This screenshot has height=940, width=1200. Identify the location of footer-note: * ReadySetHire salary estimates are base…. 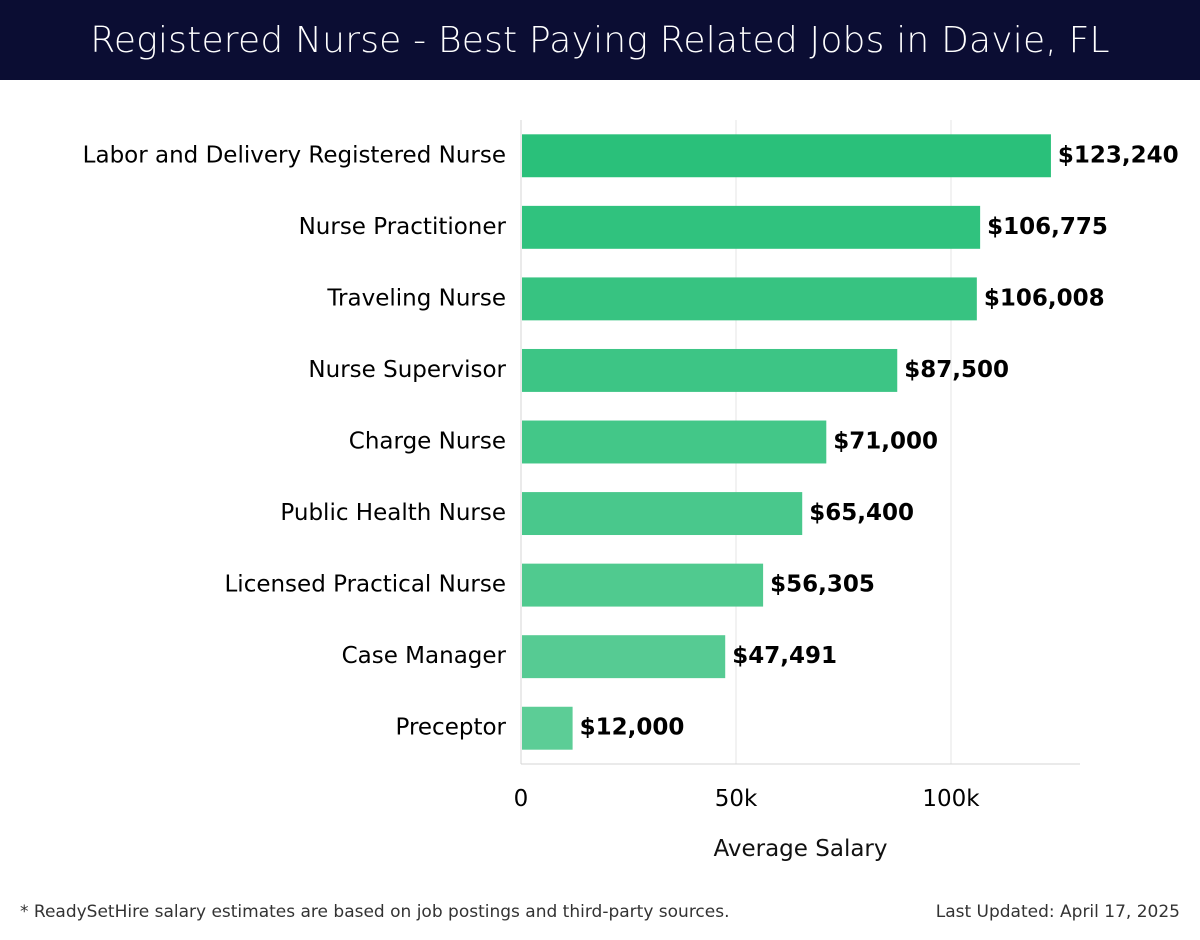
(375, 912).